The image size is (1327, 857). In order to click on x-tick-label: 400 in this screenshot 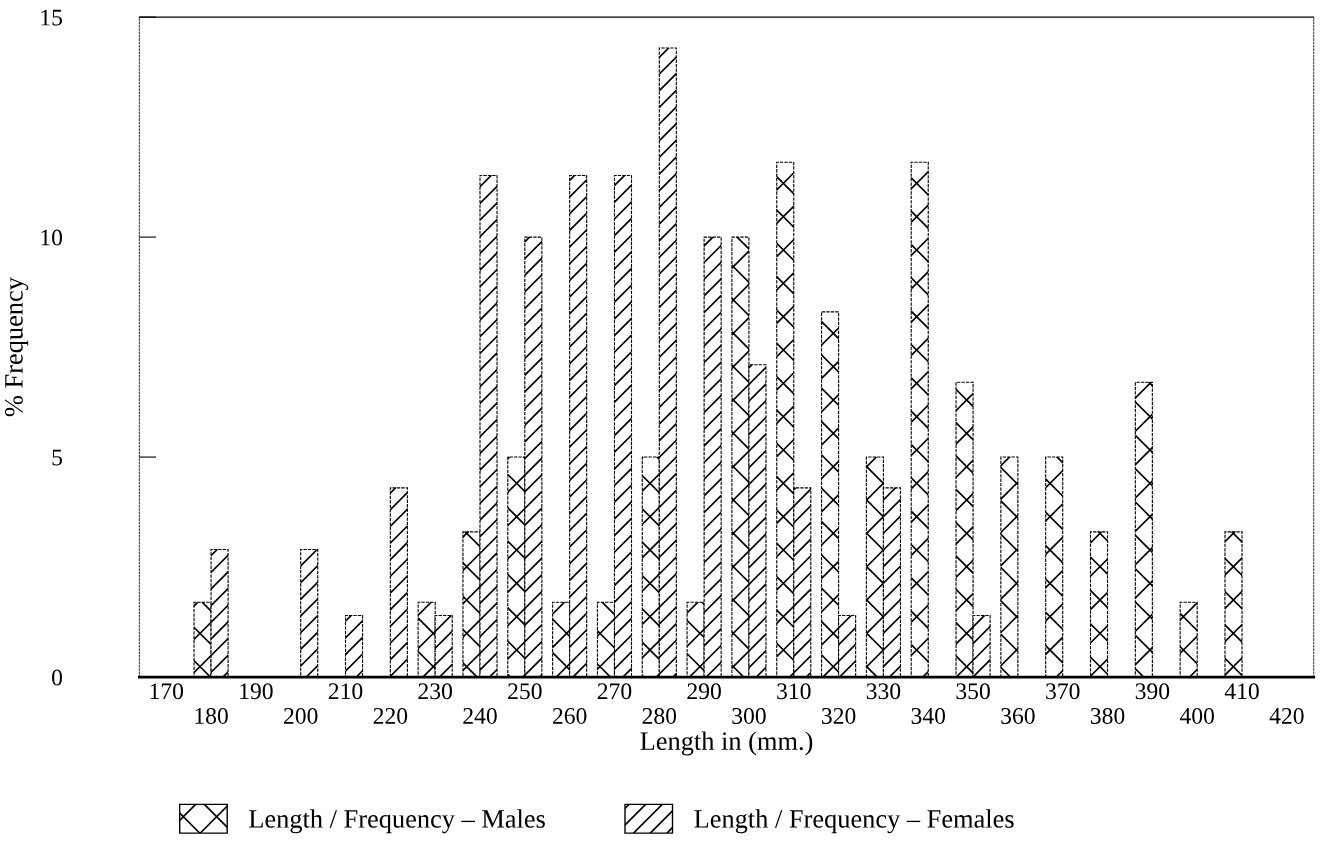, I will do `click(1196, 715)`.